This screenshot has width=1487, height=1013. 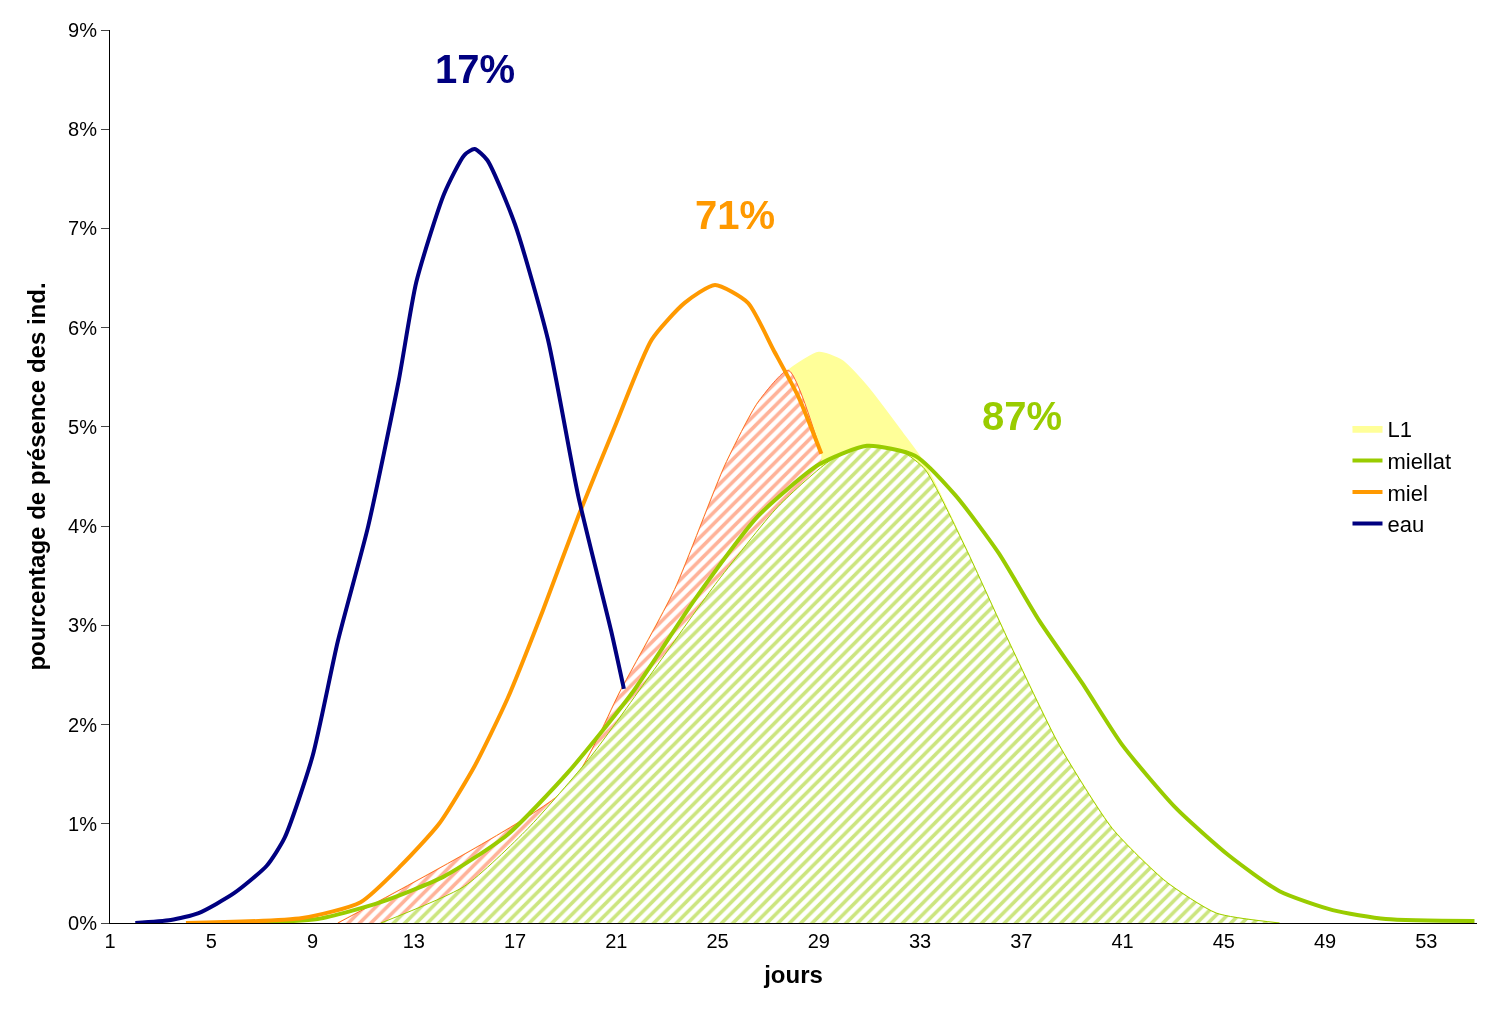 I want to click on y-tick-label: 9%, so click(x=83, y=30).